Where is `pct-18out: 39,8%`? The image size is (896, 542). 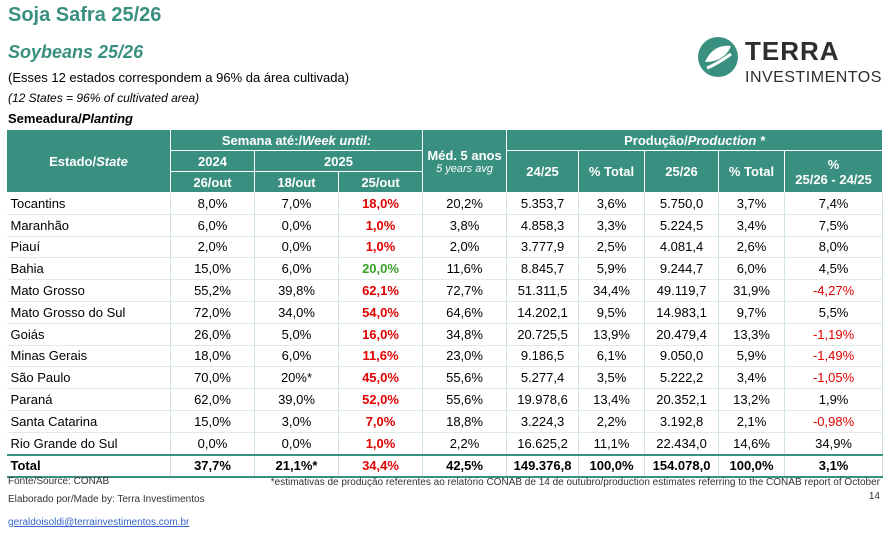
pct-18out: 39,8% is located at coordinates (296, 290).